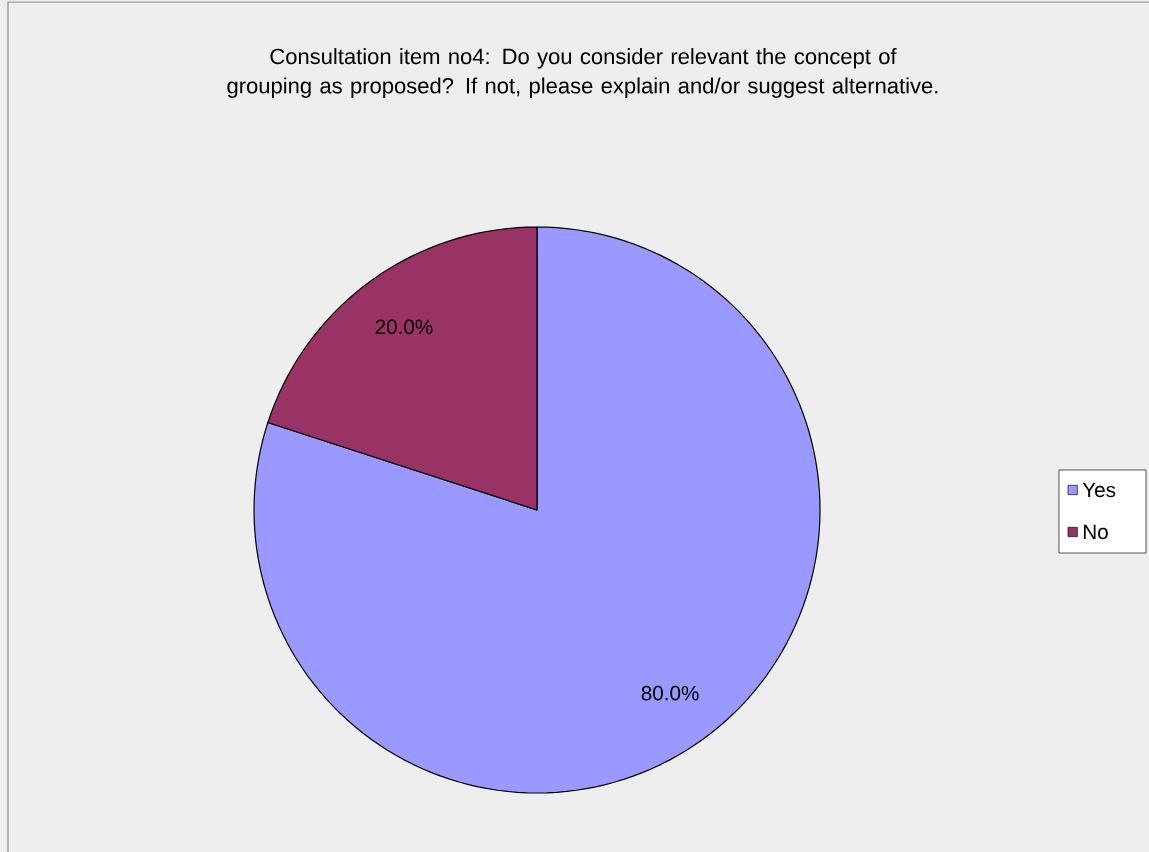 The image size is (1149, 852). What do you see at coordinates (582, 73) in the screenshot?
I see `chart-title: Consultation item no4: Do you consider relevant the concept of grouping as proposed? If not, please explain and/or suggest alternative.` at bounding box center [582, 73].